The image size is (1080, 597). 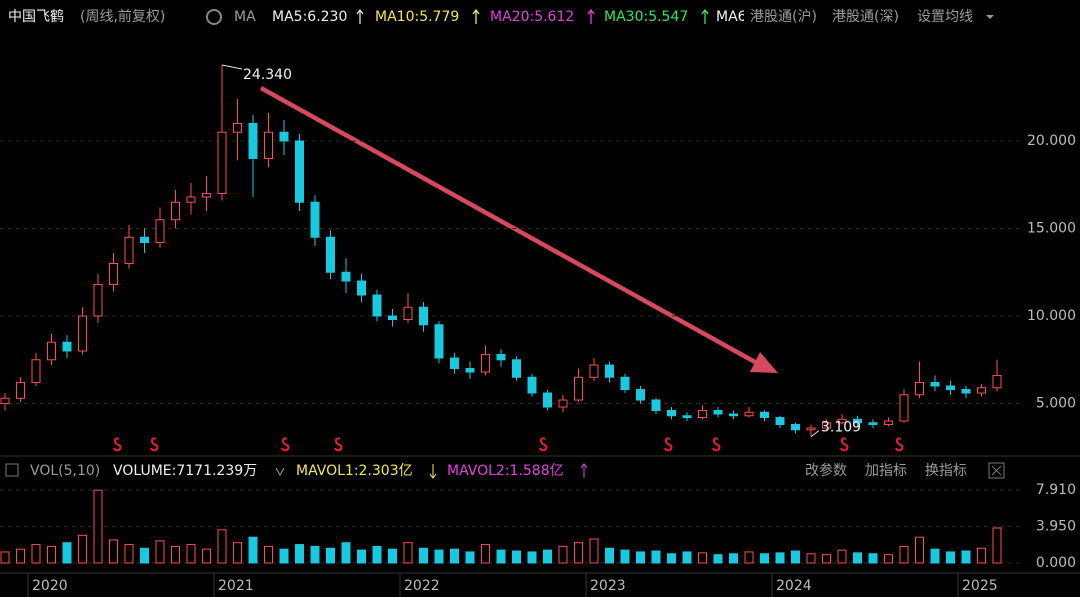 What do you see at coordinates (731, 17) in the screenshot?
I see `ma60: MA6` at bounding box center [731, 17].